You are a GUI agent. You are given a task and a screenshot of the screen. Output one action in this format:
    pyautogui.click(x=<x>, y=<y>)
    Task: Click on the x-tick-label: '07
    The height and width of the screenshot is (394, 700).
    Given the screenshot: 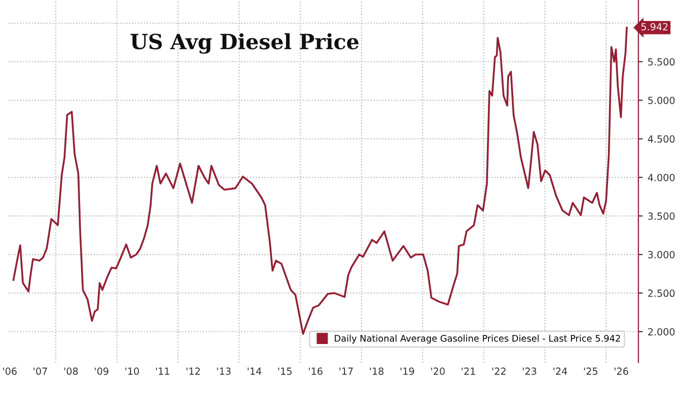 What is the action you would take?
    pyautogui.click(x=40, y=371)
    